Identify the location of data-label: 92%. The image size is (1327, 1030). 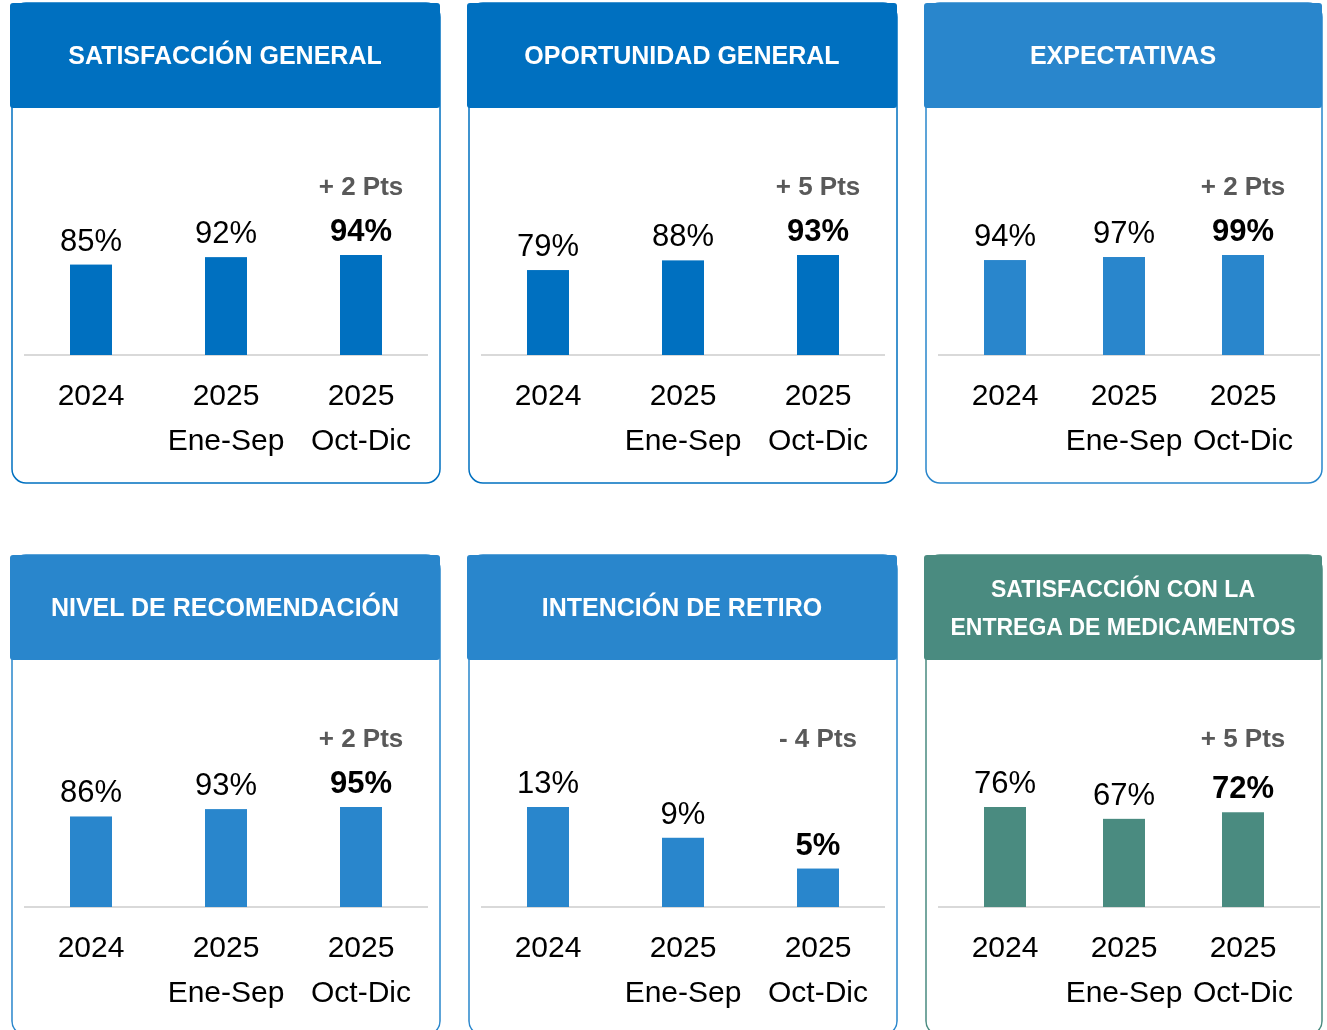
(226, 233).